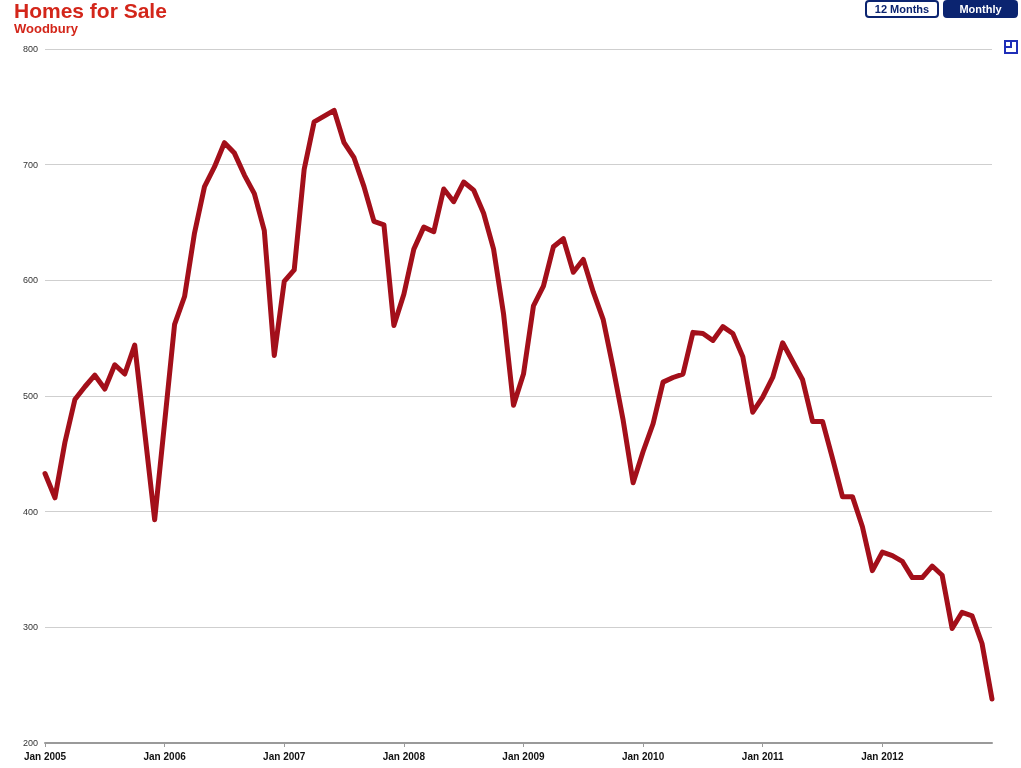  What do you see at coordinates (30, 627) in the screenshot?
I see `y-tick-label: 300` at bounding box center [30, 627].